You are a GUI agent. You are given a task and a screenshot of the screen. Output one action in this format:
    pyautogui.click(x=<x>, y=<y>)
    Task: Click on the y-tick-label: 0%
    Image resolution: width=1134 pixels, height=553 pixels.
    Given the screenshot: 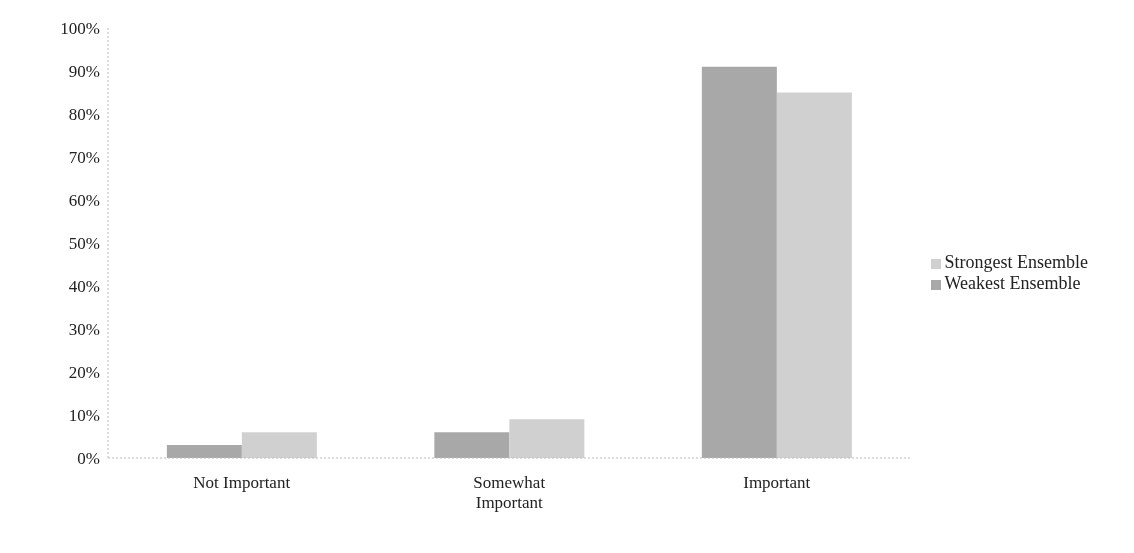 What is the action you would take?
    pyautogui.click(x=88, y=459)
    